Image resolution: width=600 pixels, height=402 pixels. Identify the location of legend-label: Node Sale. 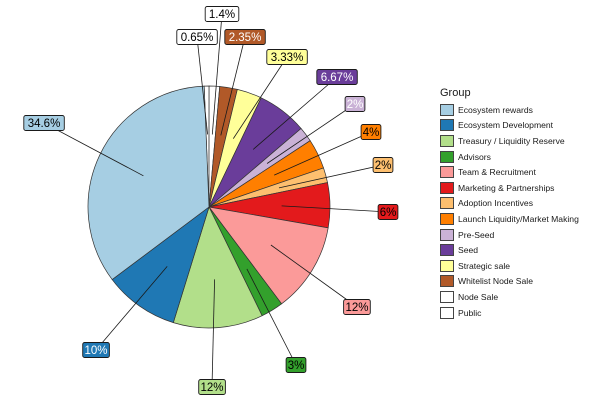
(478, 296).